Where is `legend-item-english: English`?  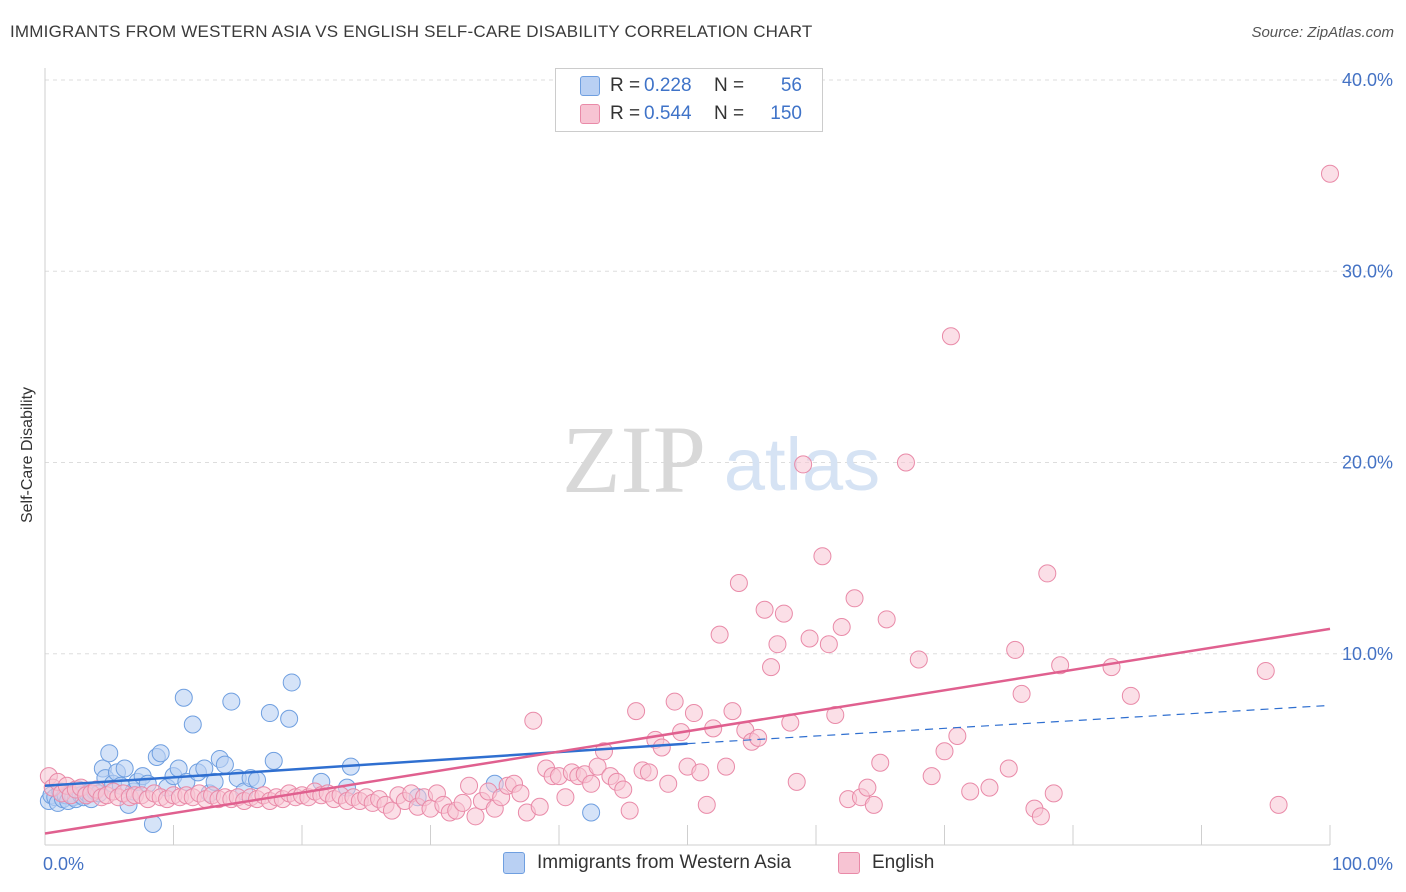
legend-item-english: English is located at coordinates (886, 863).